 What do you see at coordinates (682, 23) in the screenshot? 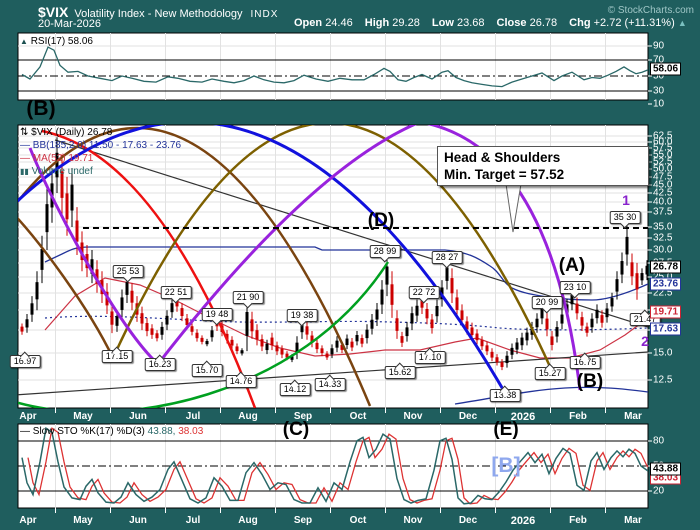
I see `change-up-icon: ▲` at bounding box center [682, 23].